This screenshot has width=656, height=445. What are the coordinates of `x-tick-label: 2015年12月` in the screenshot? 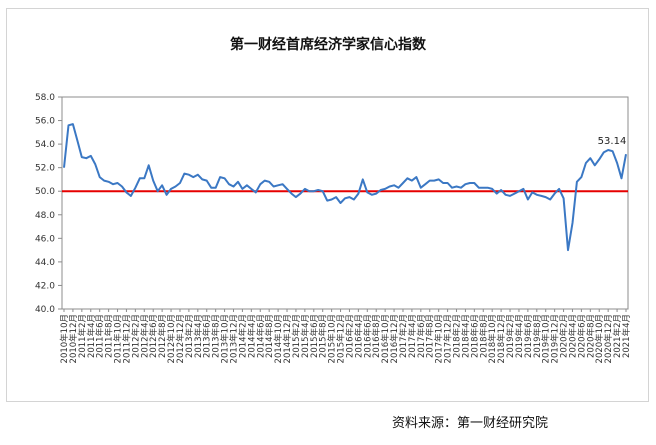 It's located at (341, 338).